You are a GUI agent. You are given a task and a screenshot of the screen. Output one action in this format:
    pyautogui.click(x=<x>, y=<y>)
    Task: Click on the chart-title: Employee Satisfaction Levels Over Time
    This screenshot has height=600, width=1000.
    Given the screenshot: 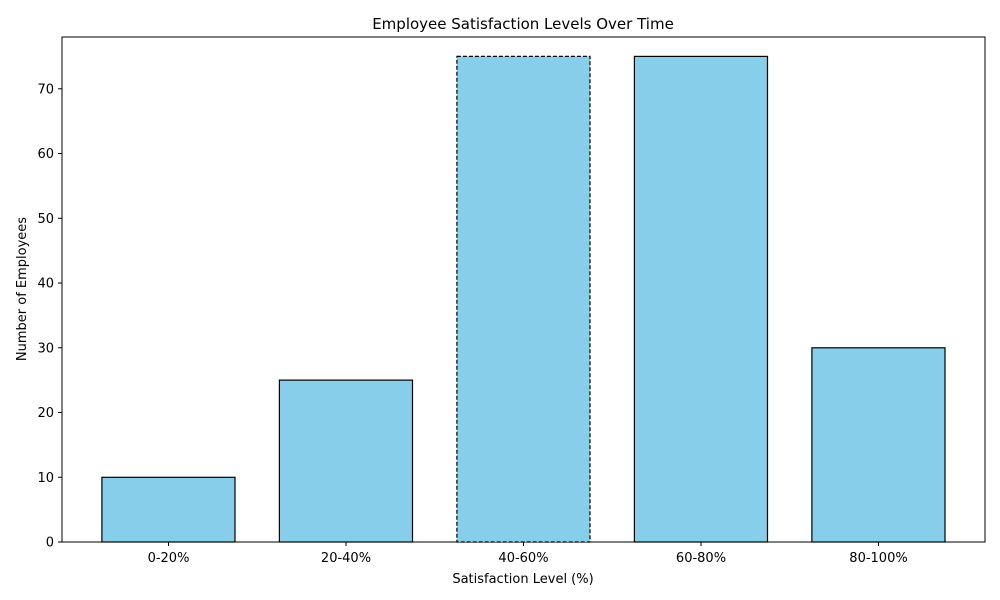 What is the action you would take?
    pyautogui.click(x=523, y=24)
    